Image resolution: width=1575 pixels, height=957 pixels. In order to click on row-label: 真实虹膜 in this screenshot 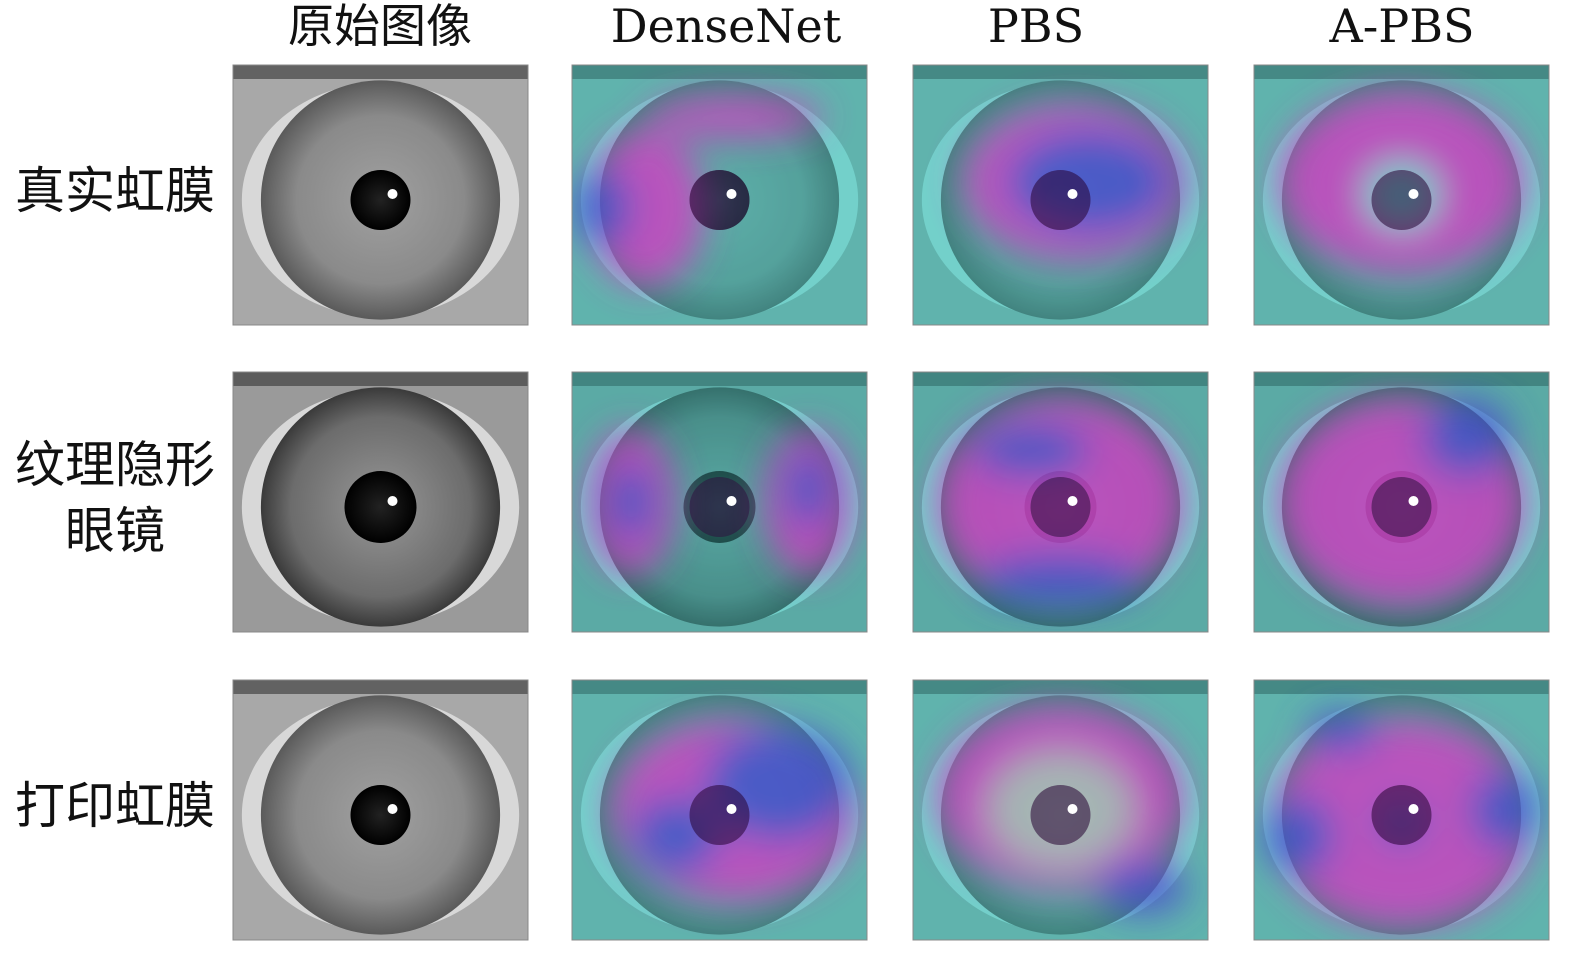, I will do `click(115, 191)`.